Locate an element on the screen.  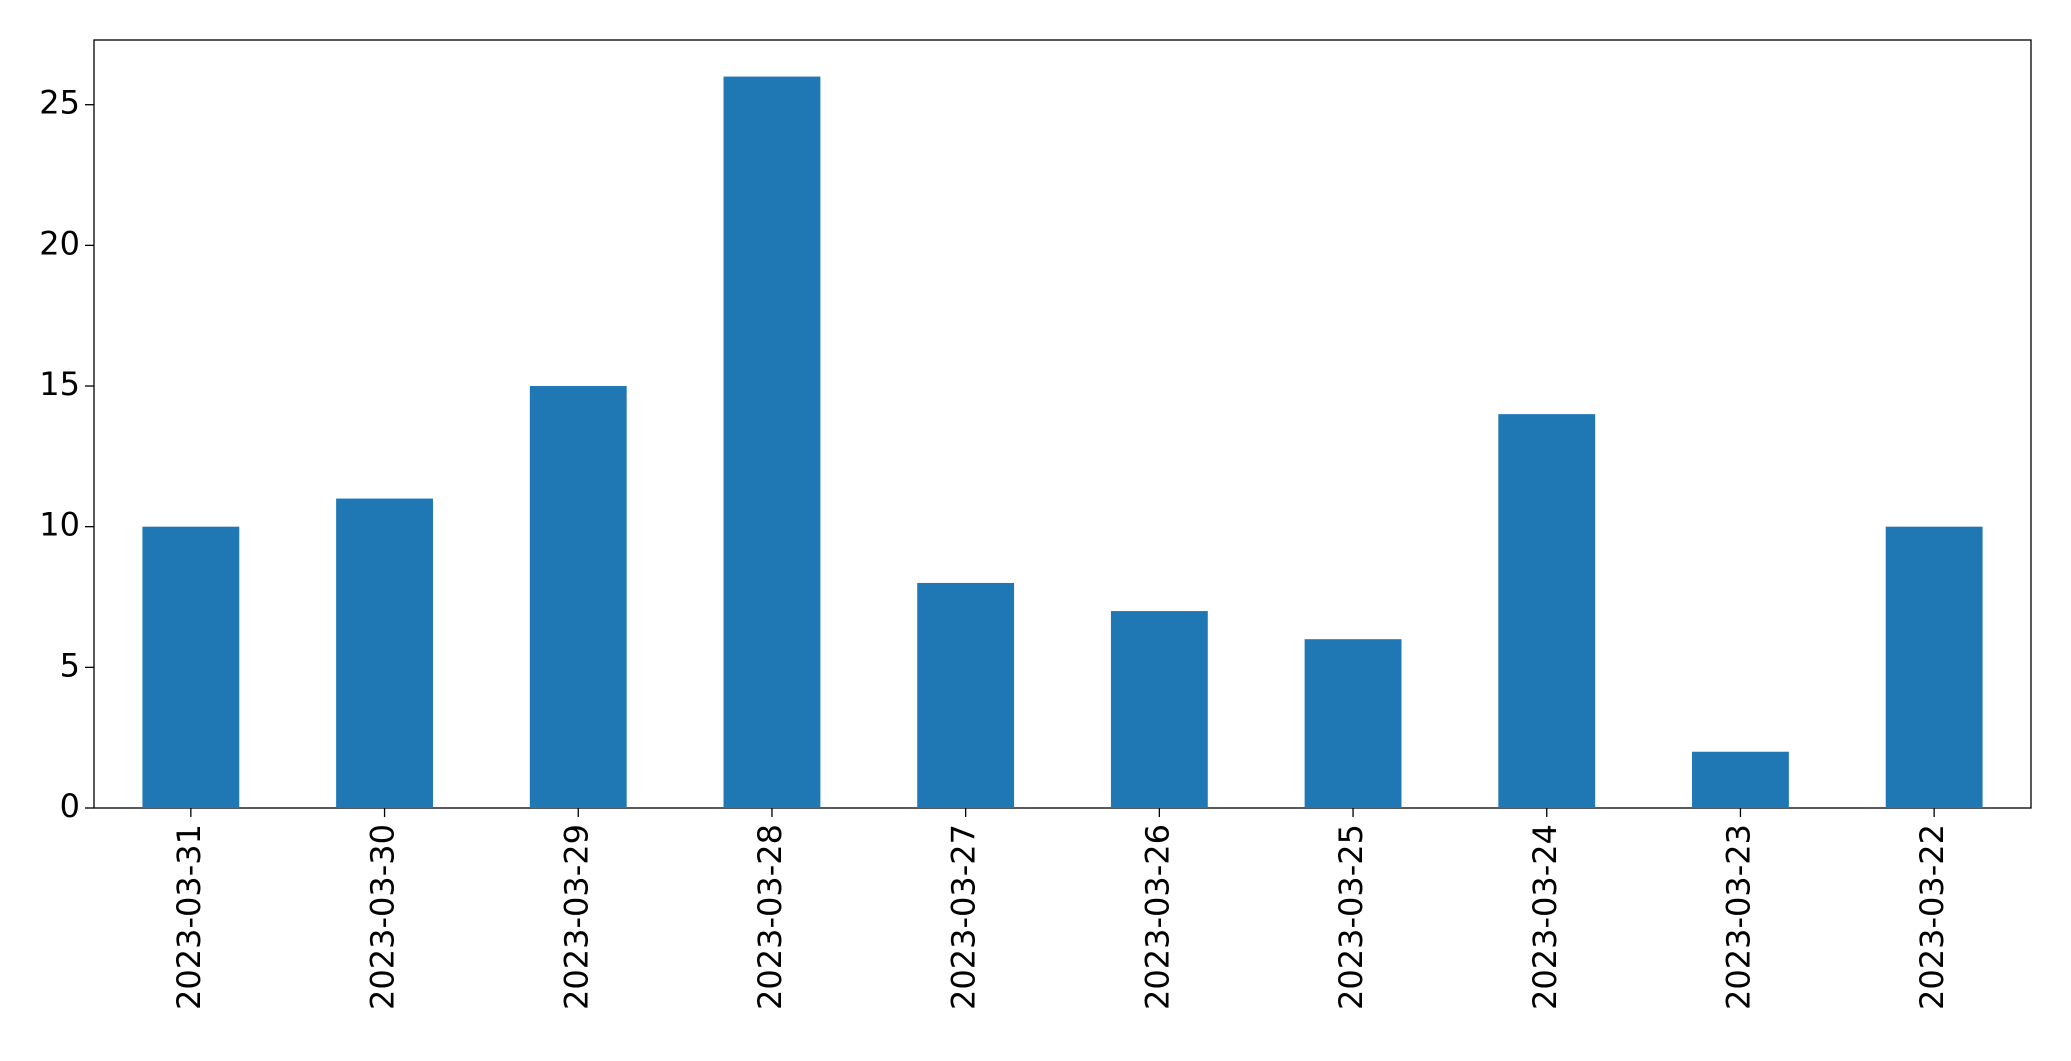
y-tick-label: 25 is located at coordinates (59, 103).